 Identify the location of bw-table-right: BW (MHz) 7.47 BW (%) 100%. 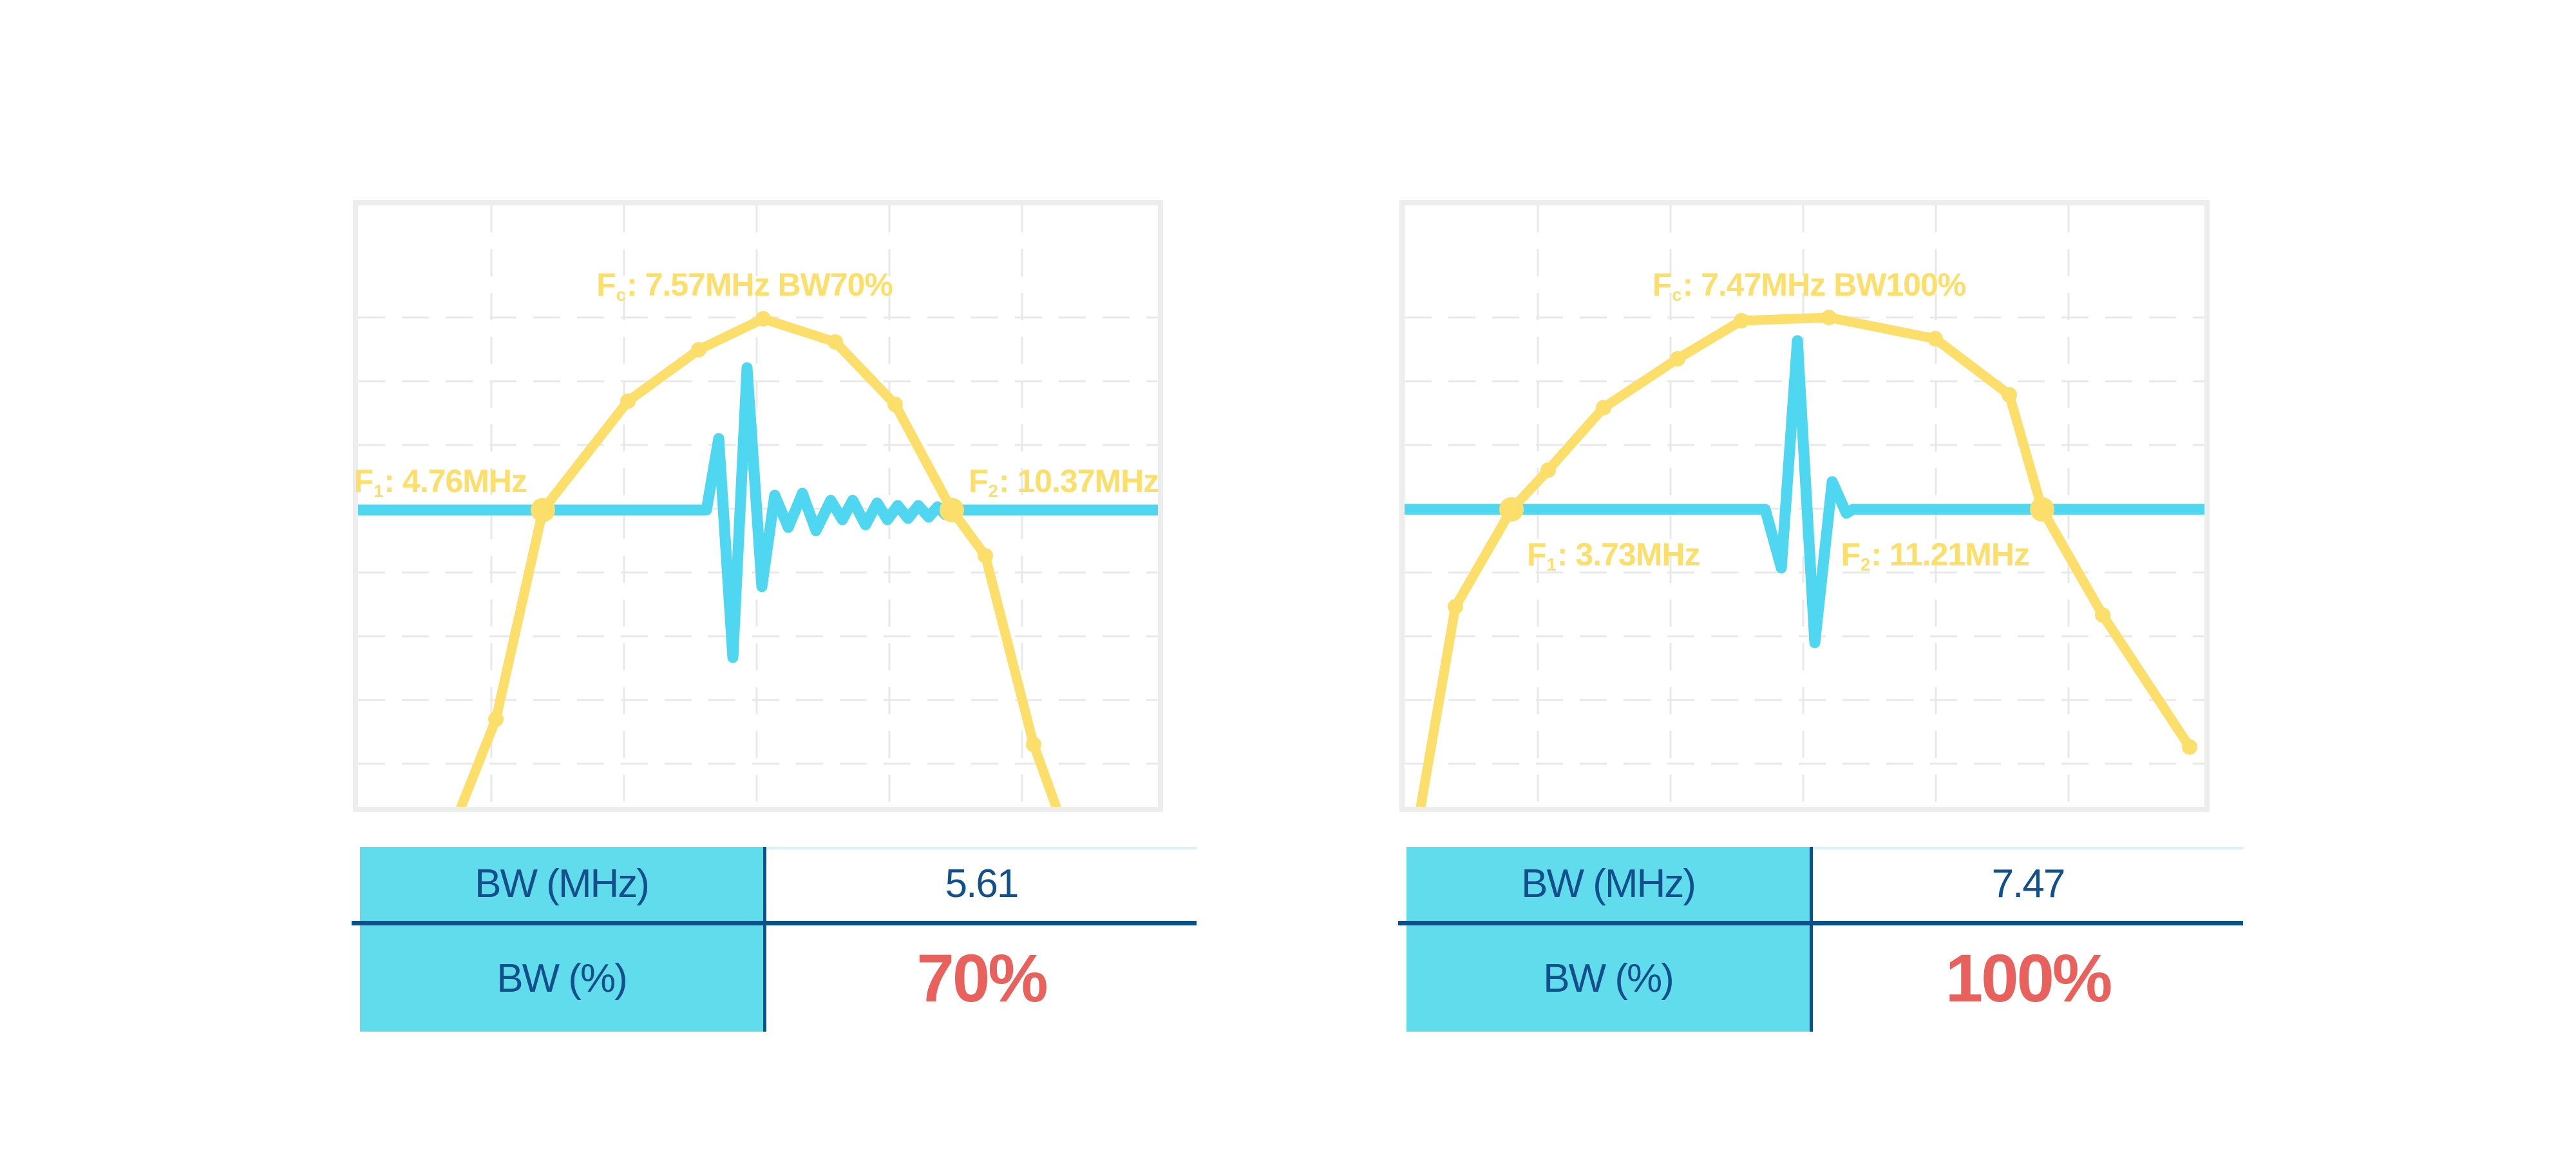
(1820, 940).